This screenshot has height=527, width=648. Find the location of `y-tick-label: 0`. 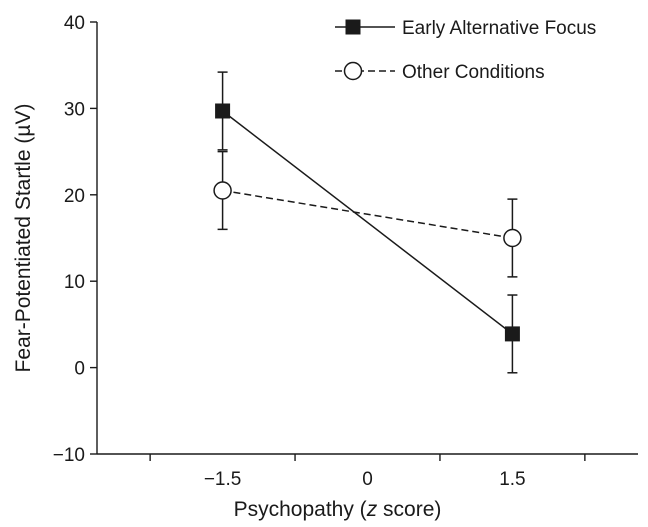

y-tick-label: 0 is located at coordinates (79, 369).